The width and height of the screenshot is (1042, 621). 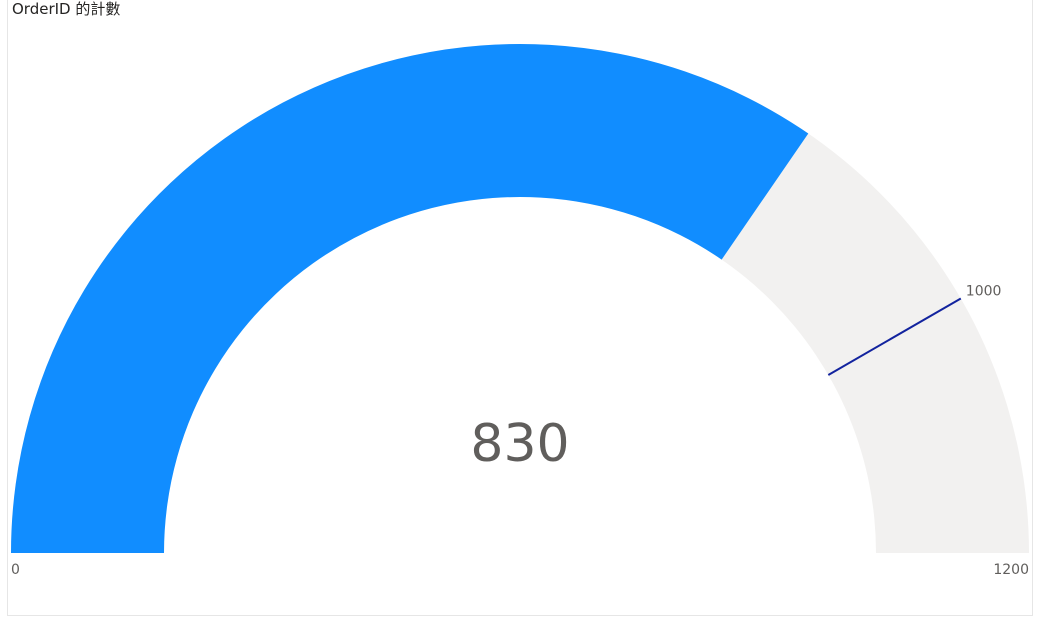 I want to click on gauge-max-label: 1200, so click(x=1011, y=570).